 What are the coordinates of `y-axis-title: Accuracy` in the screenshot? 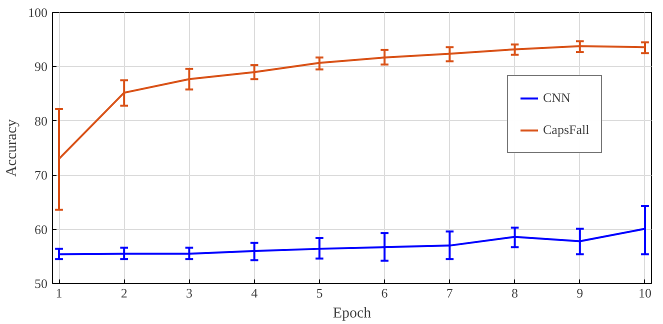 It's located at (12, 147).